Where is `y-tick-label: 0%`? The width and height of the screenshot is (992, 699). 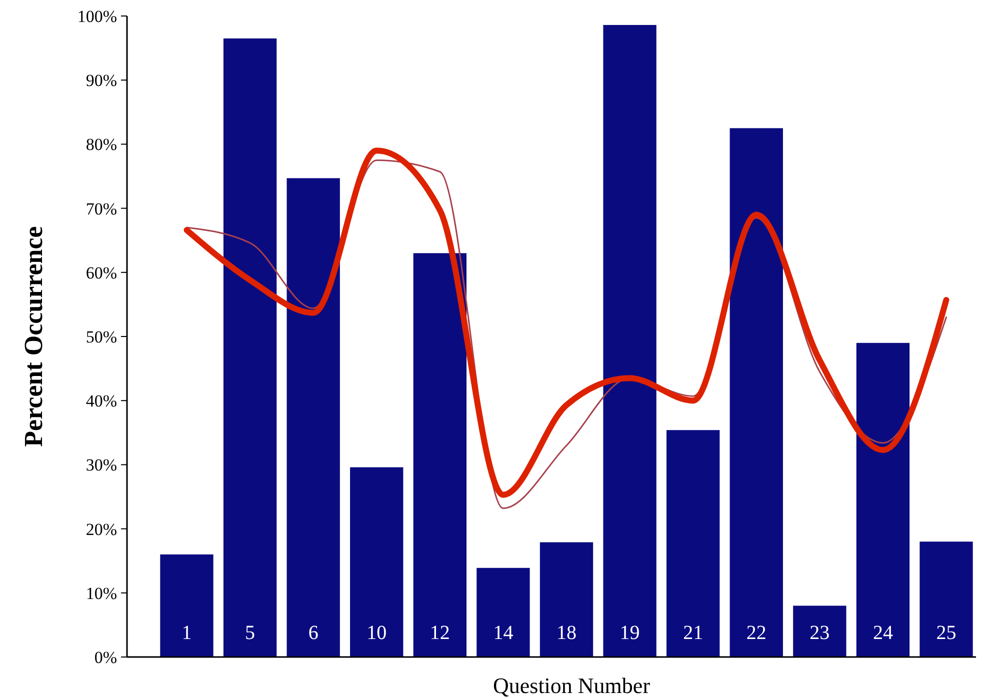 y-tick-label: 0% is located at coordinates (105, 657).